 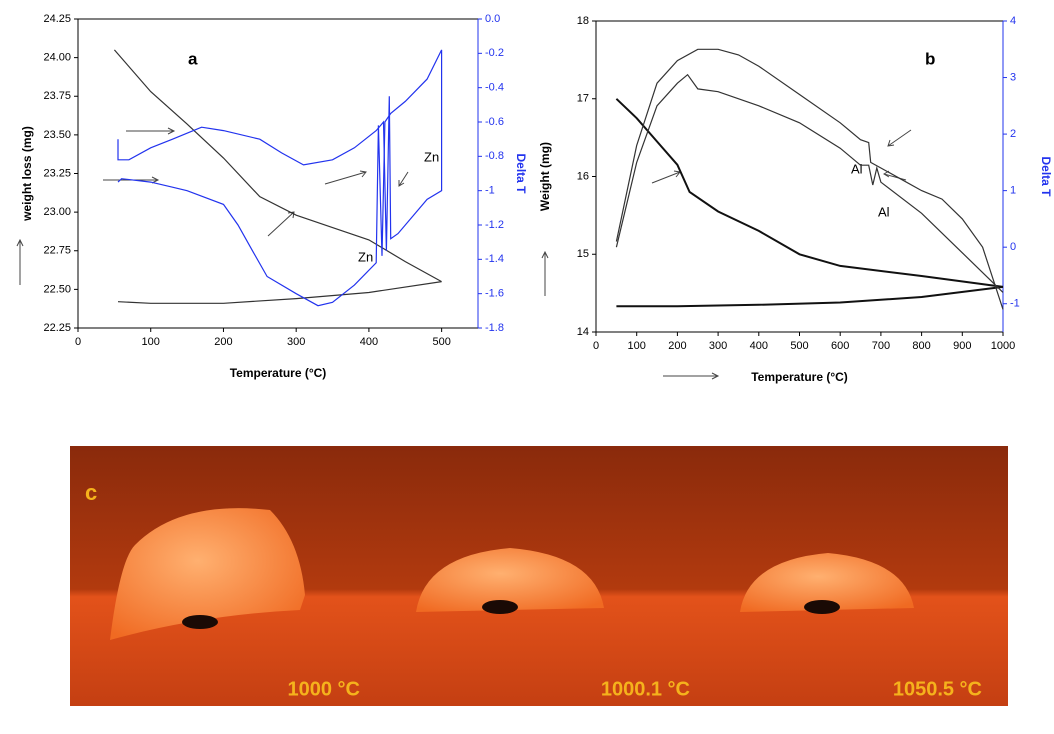 What do you see at coordinates (583, 21) in the screenshot?
I see `y-tick-label: 18` at bounding box center [583, 21].